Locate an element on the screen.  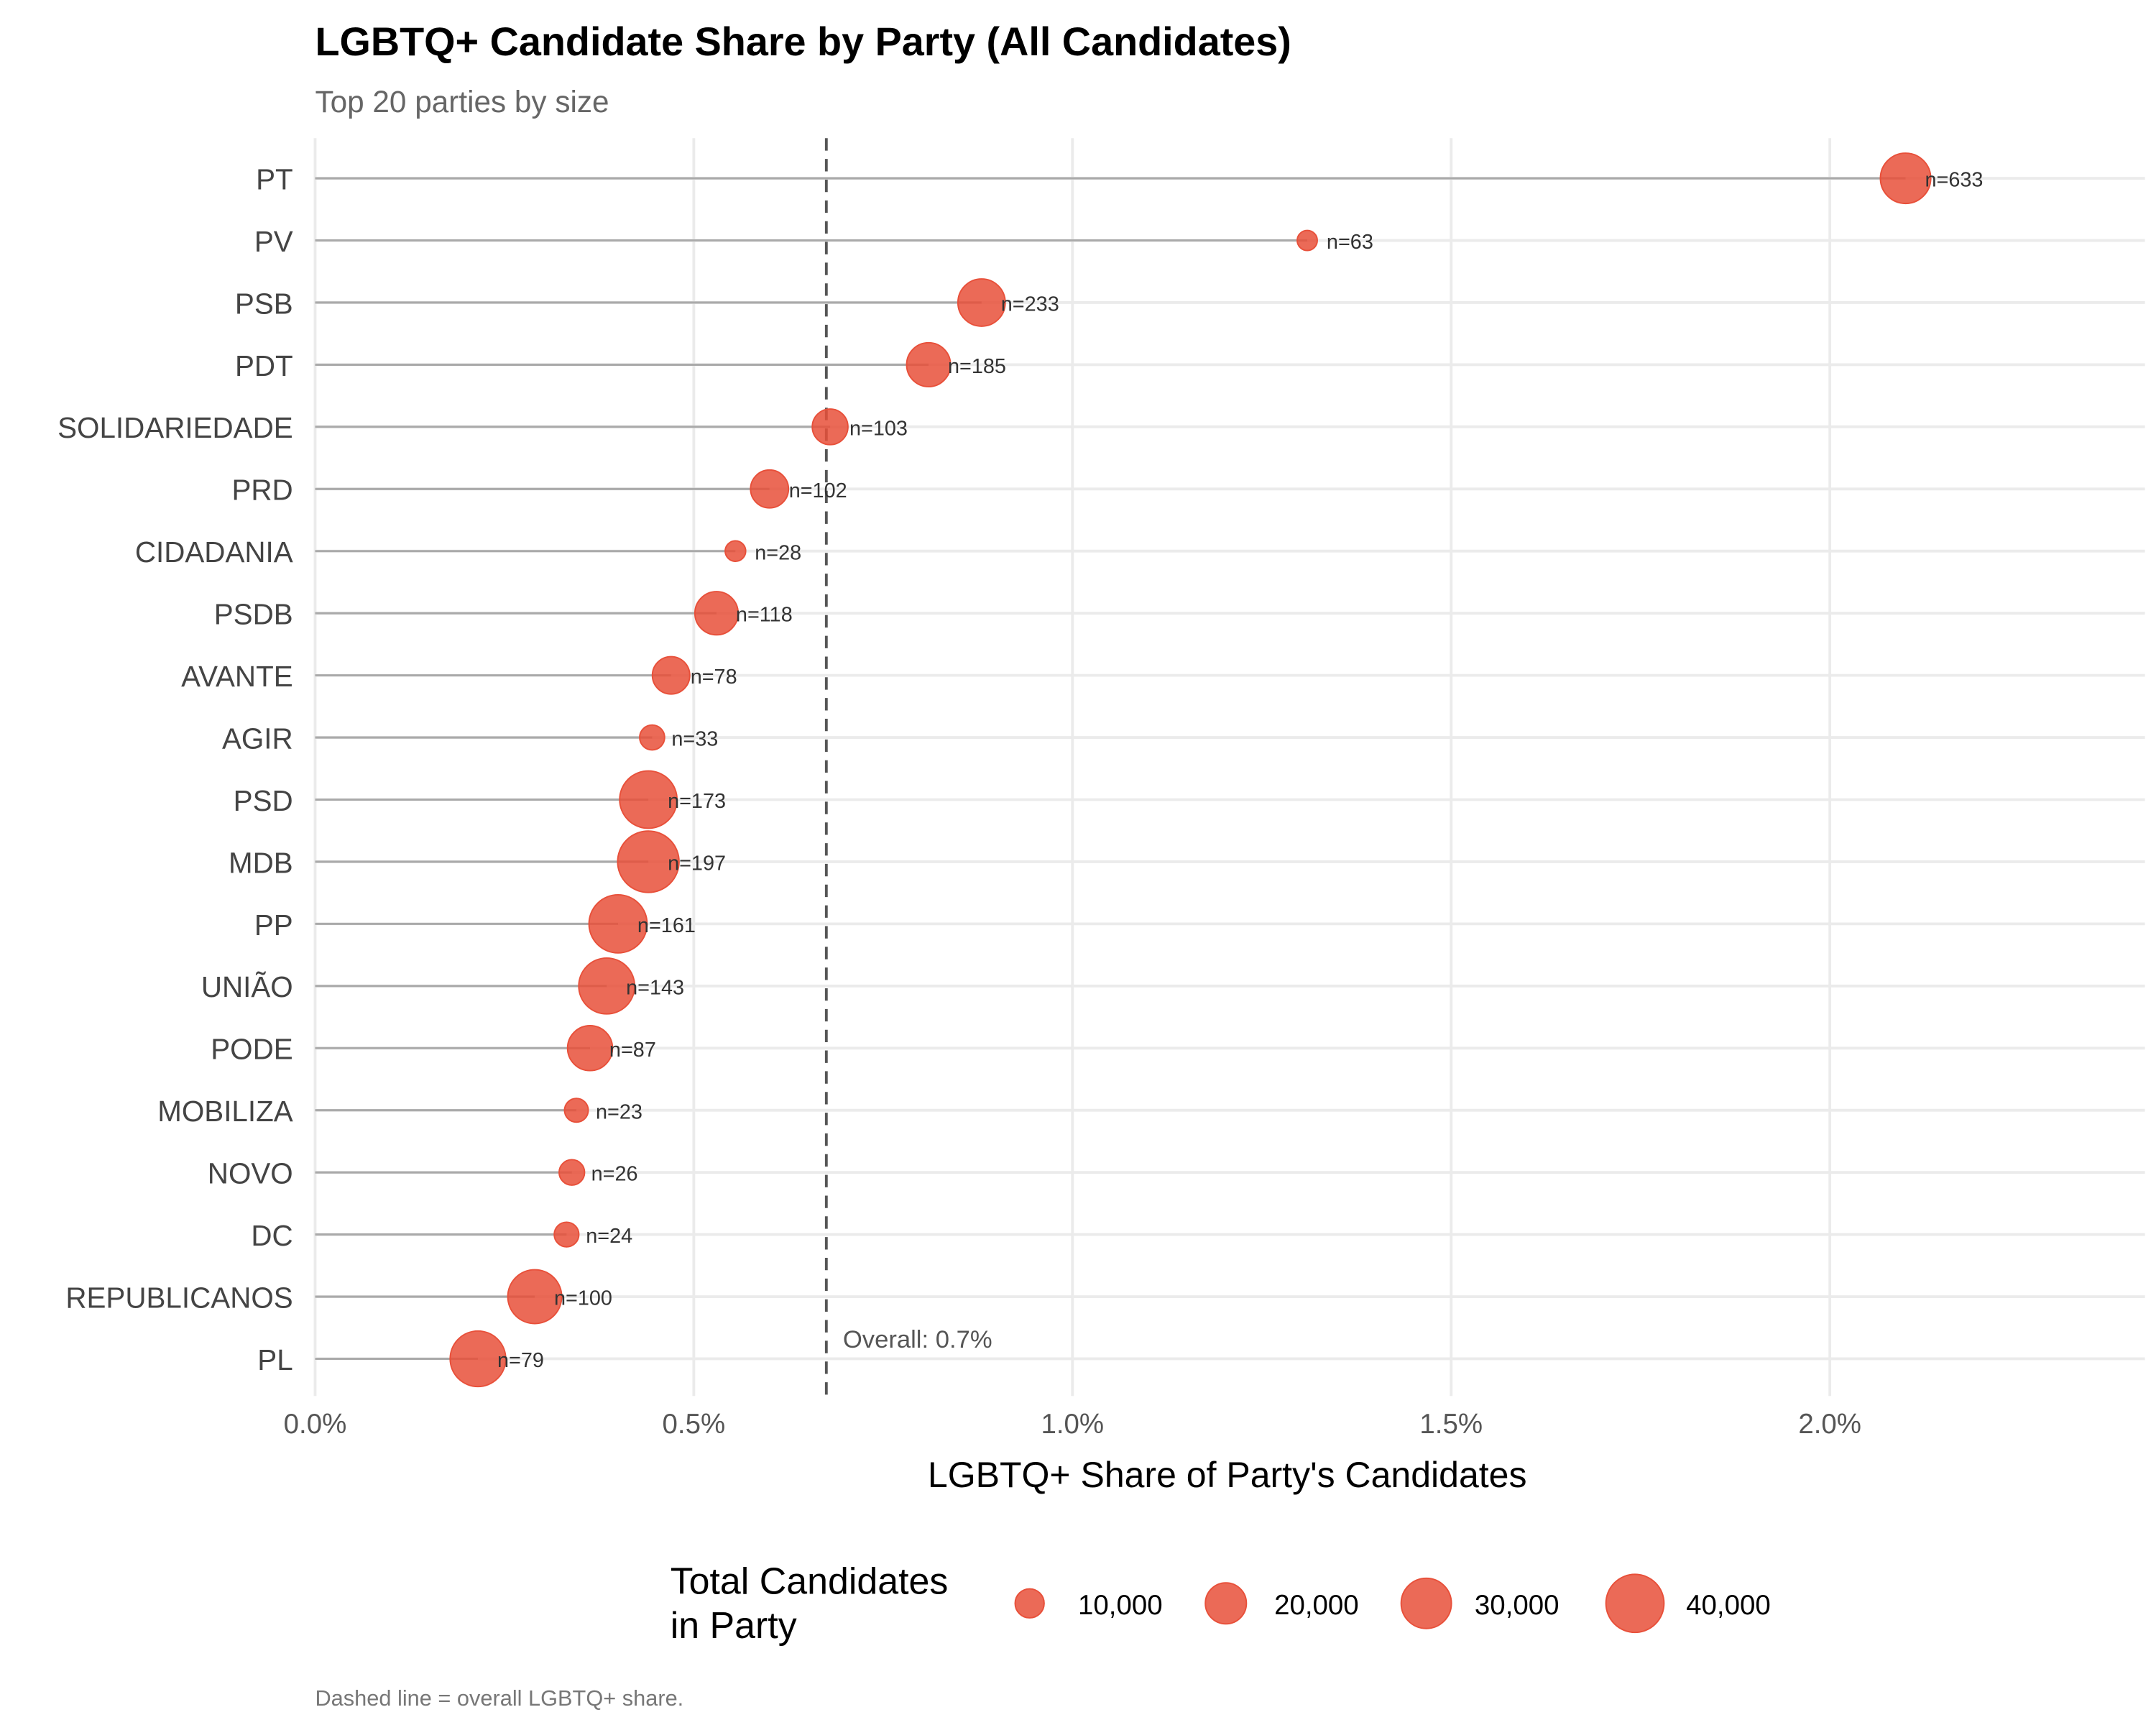
data-point-psb is located at coordinates (981, 302).